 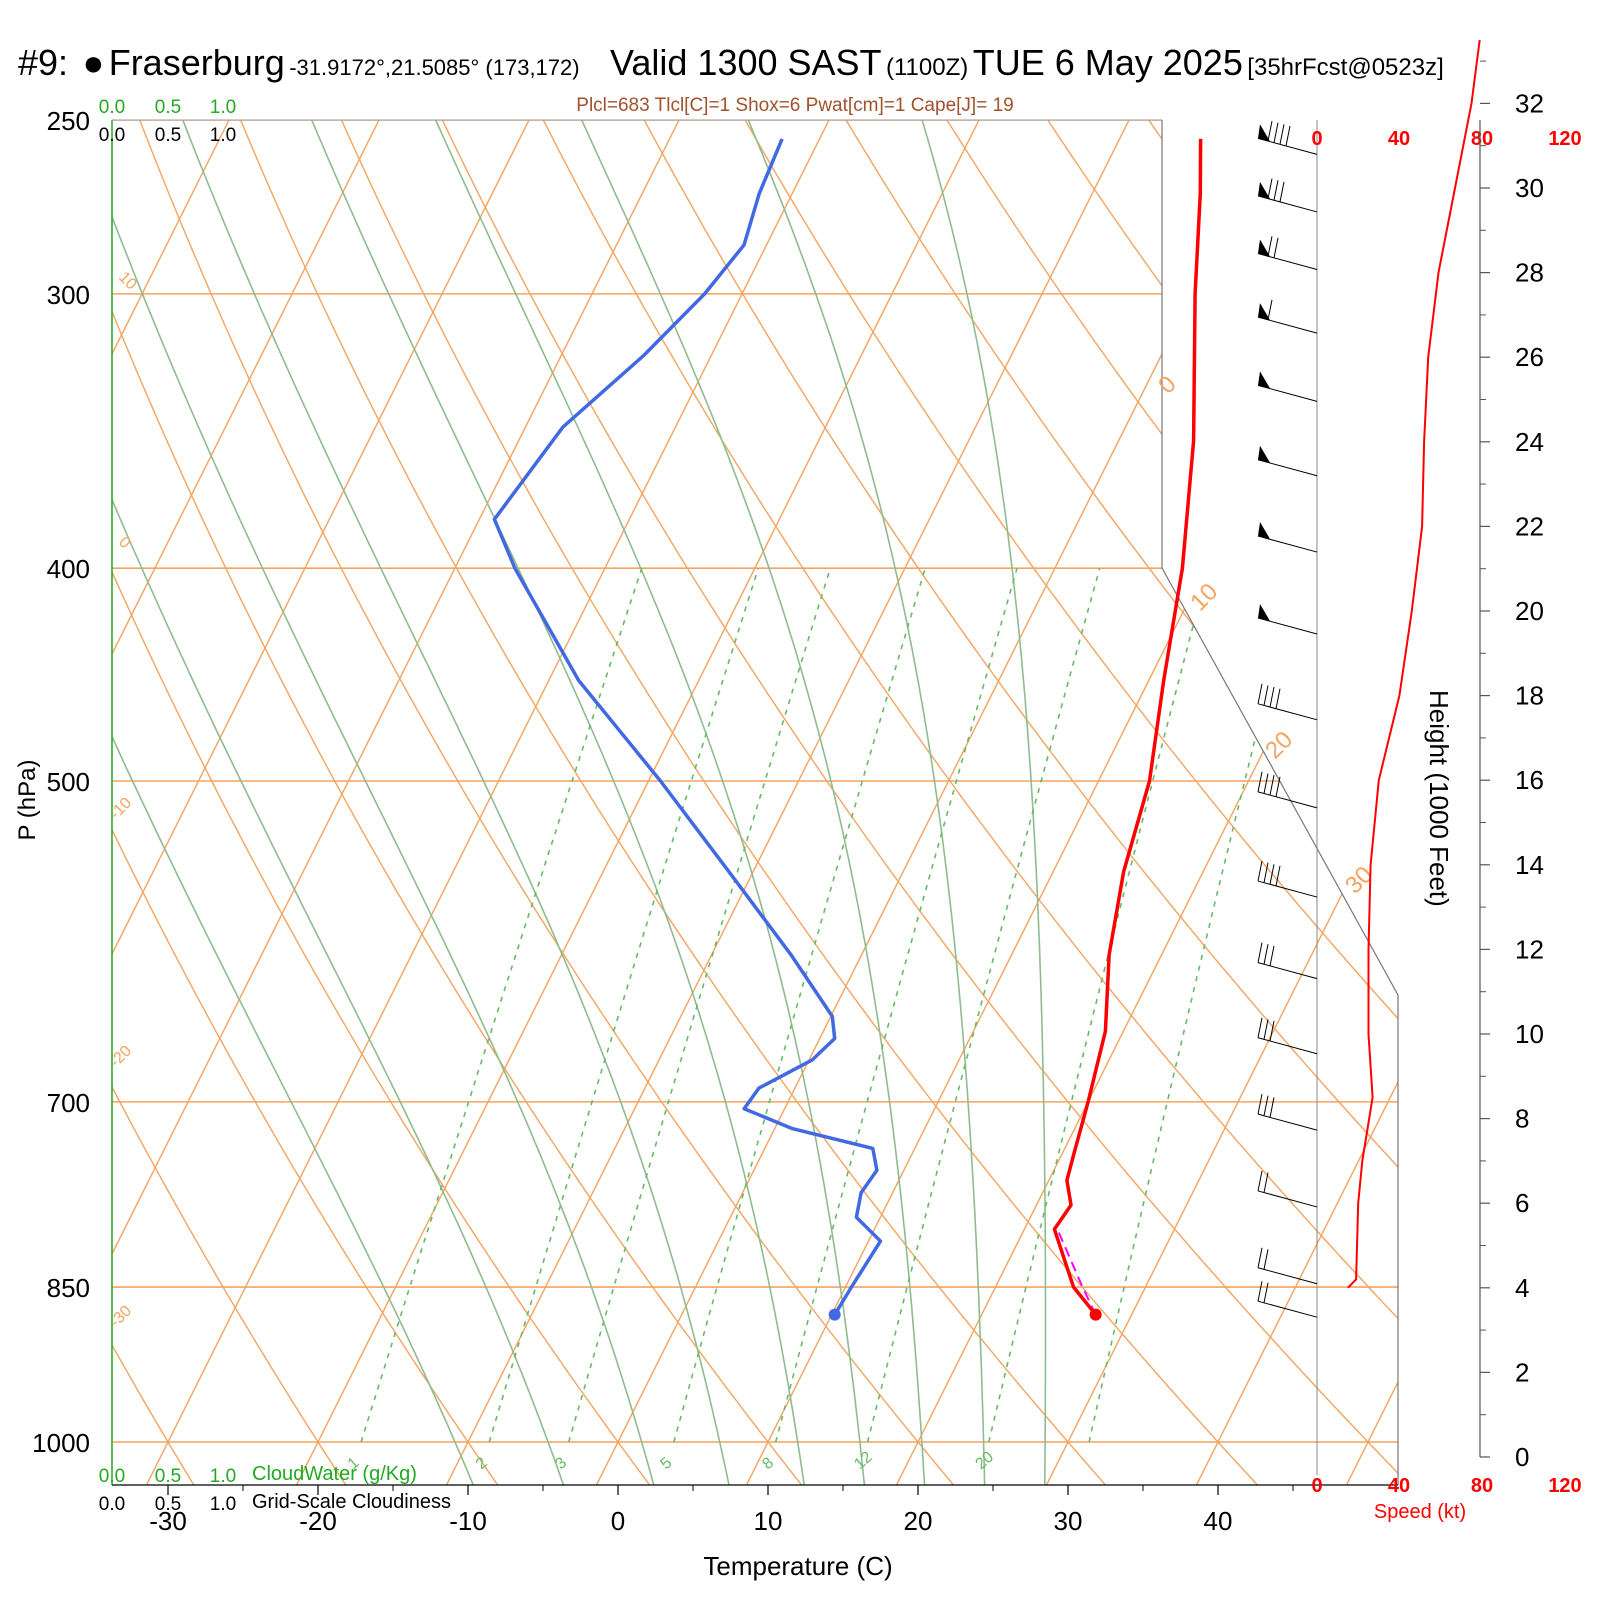 I want to click on cloudwater-top-tick: 0.0, so click(x=112, y=107).